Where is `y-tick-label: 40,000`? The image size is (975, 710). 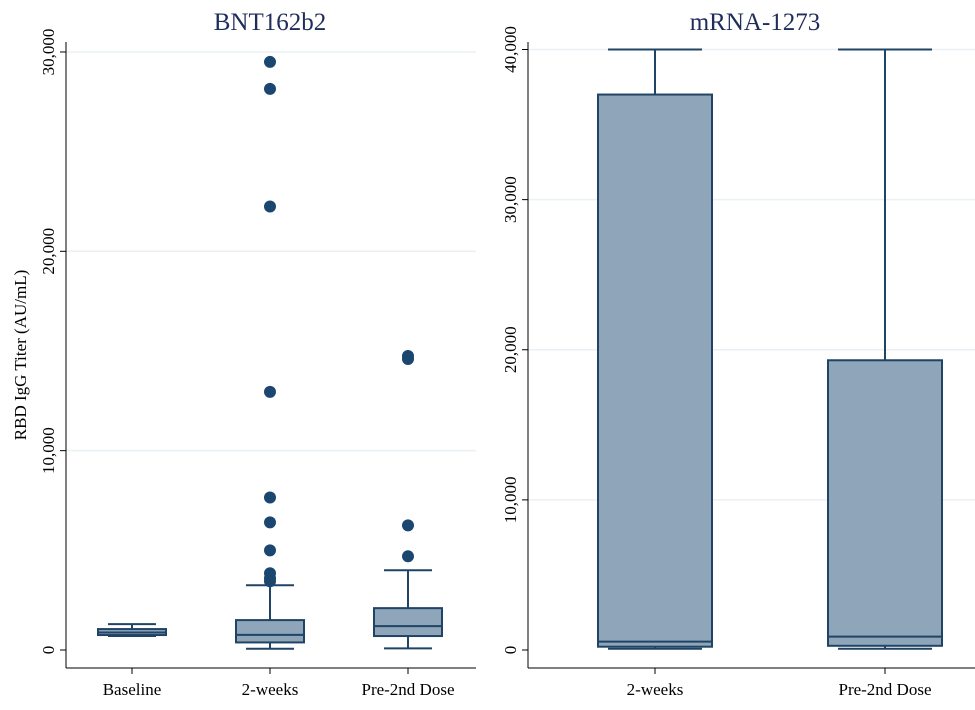
y-tick-label: 40,000 is located at coordinates (510, 49).